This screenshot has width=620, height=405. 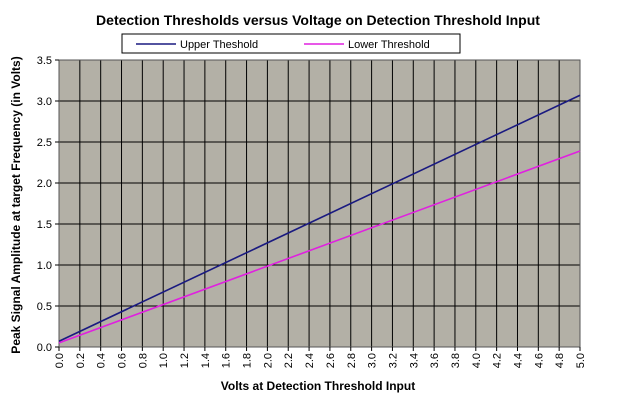 What do you see at coordinates (48, 204) in the screenshot?
I see `y-axis-ticks: 0.0 0.5 1.0 1.5 2.0 2.5 3.0 3.5` at bounding box center [48, 204].